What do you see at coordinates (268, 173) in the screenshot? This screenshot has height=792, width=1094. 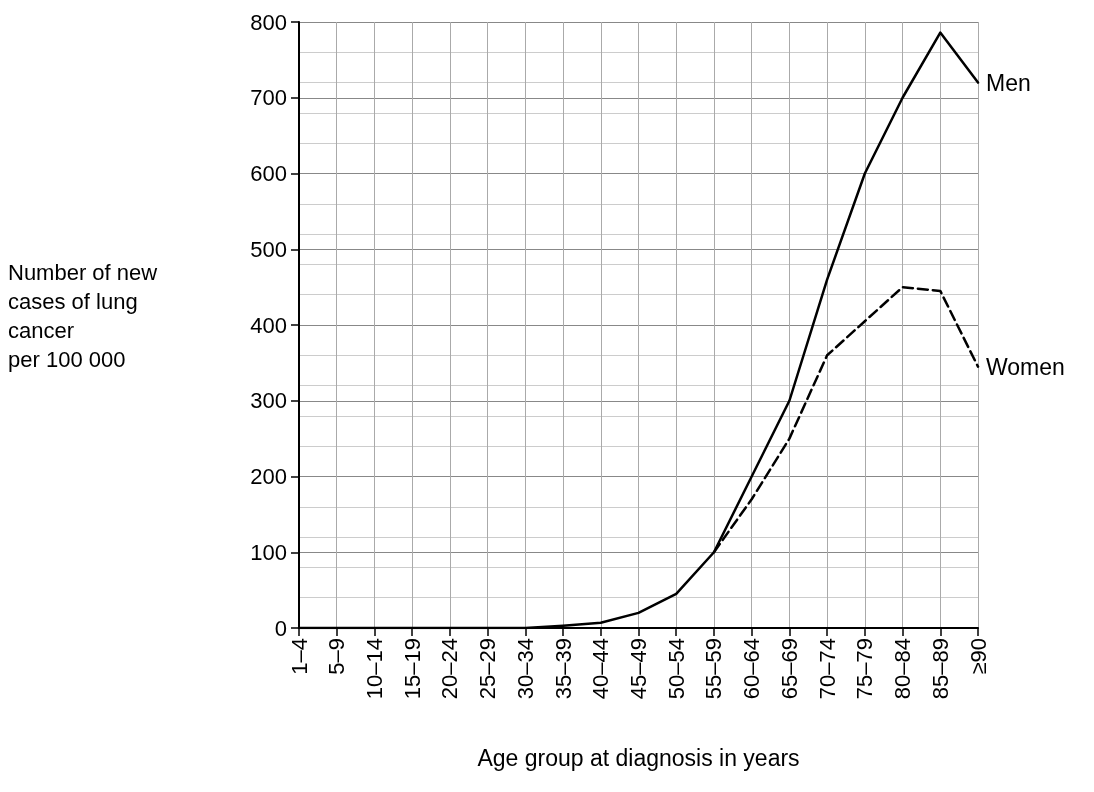 I see `y-tick-label: 600` at bounding box center [268, 173].